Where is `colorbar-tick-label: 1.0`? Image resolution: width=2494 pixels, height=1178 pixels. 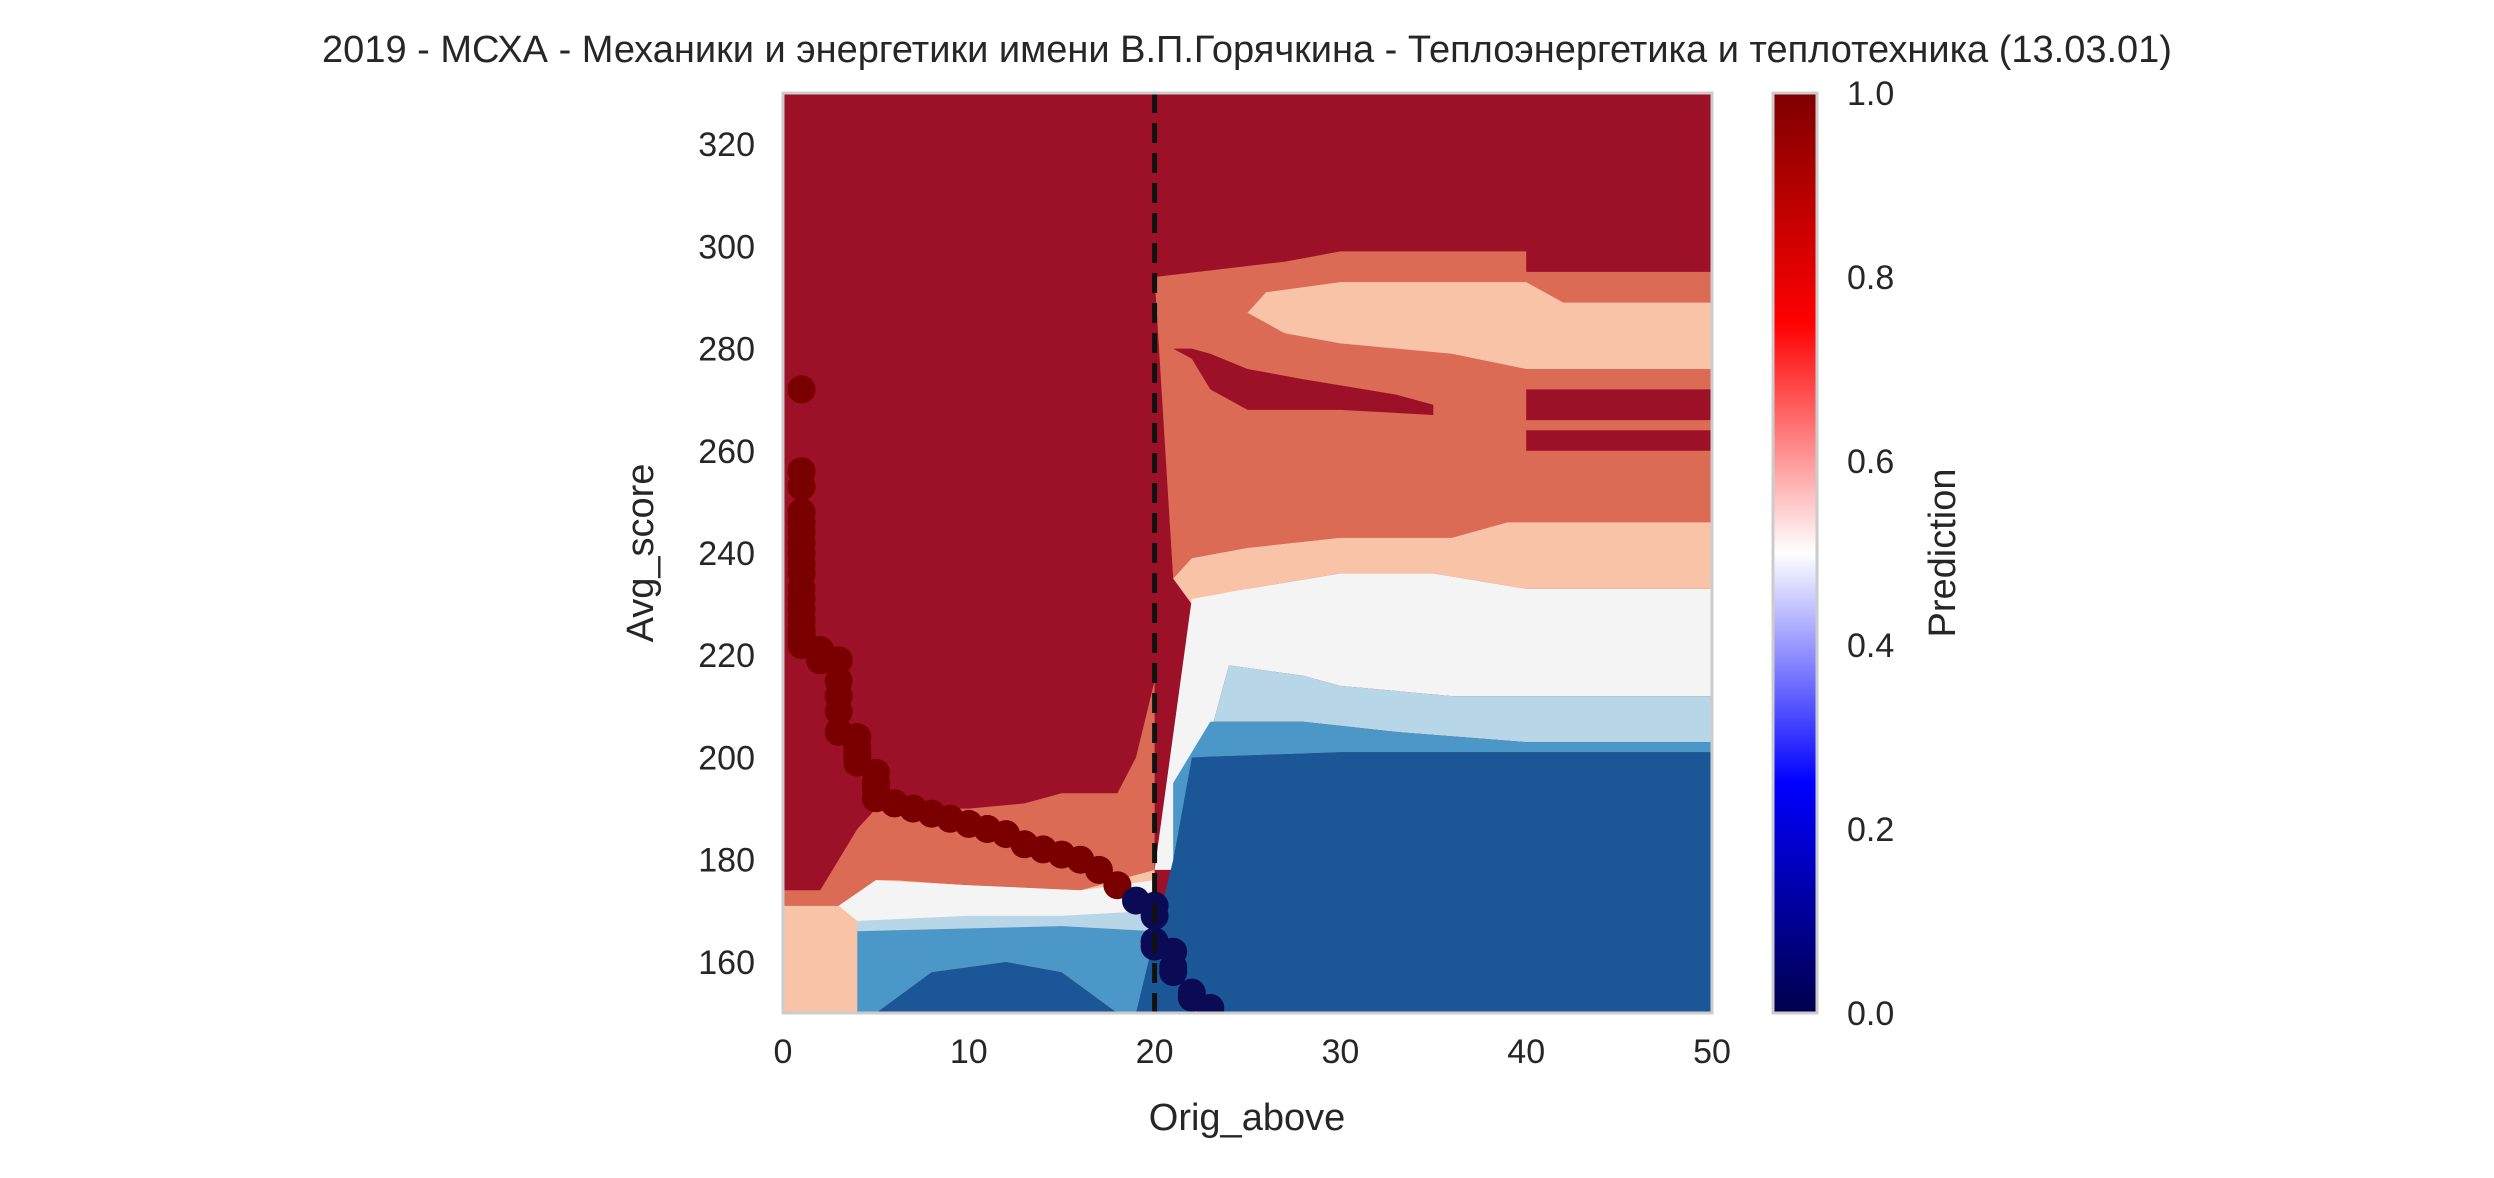 colorbar-tick-label: 1.0 is located at coordinates (1870, 94).